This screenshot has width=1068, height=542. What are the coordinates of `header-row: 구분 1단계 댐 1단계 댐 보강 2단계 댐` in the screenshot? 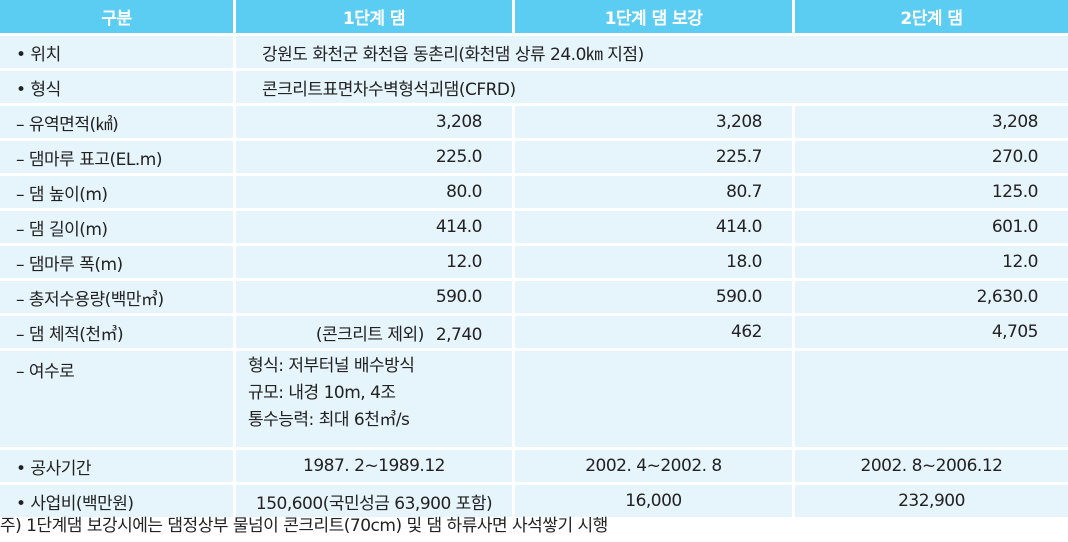 It's located at (534, 16).